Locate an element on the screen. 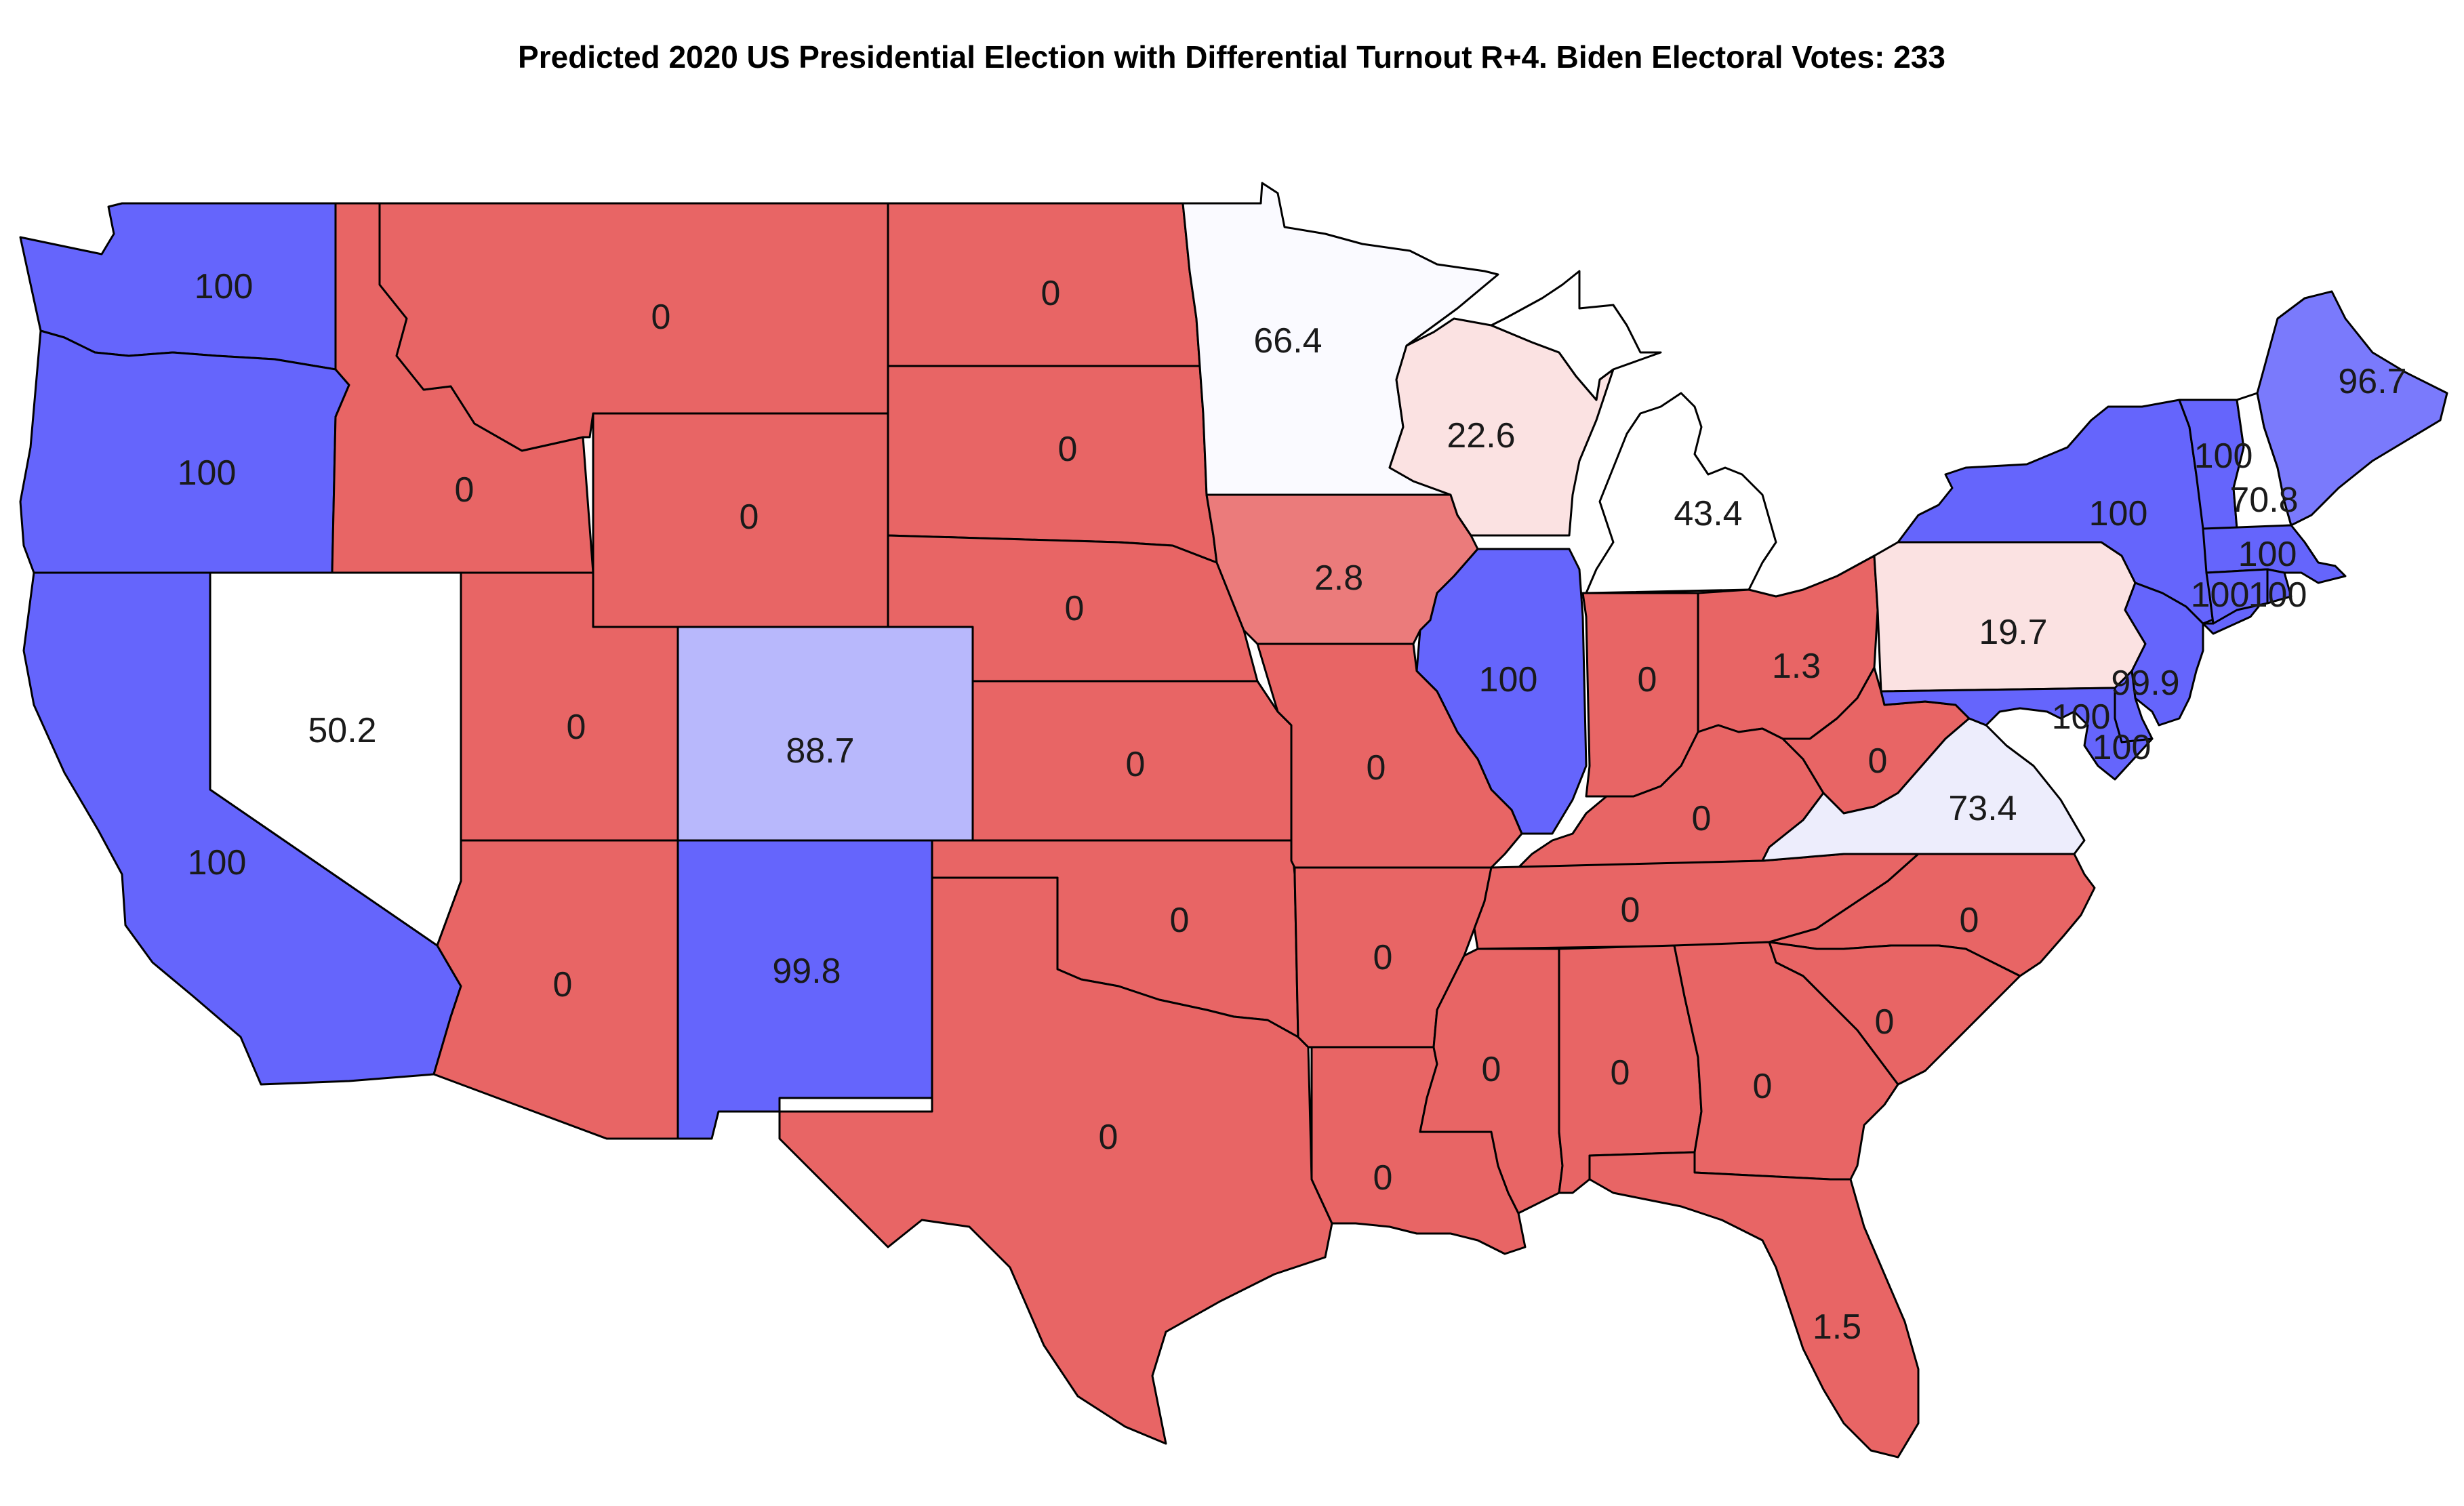 This screenshot has width=2464, height=1506. label-VT: 100 is located at coordinates (2223, 456).